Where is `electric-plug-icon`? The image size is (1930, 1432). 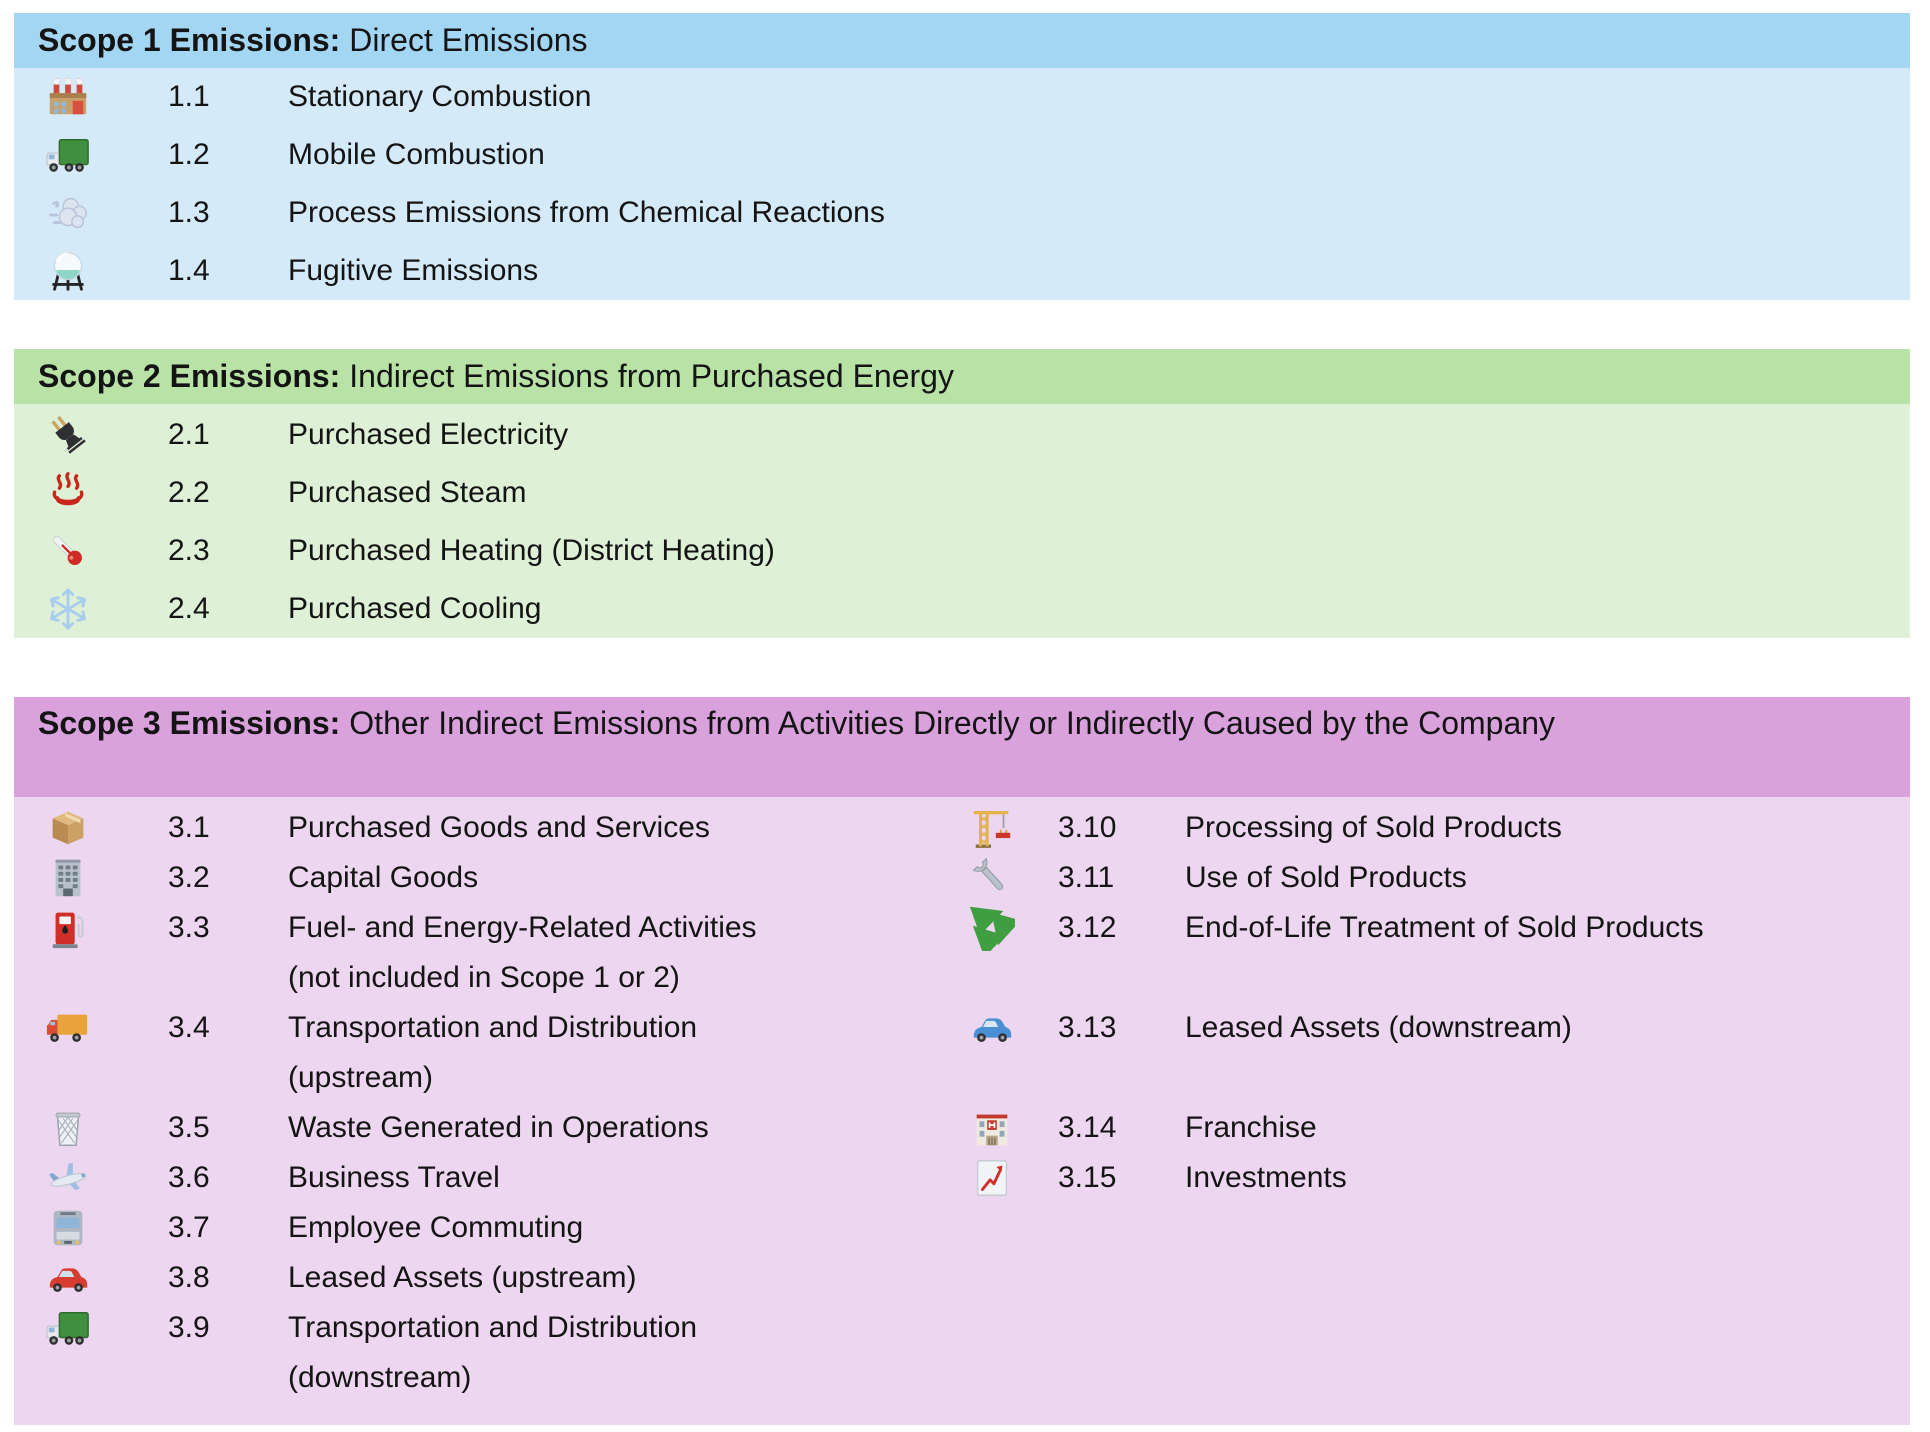
electric-plug-icon is located at coordinates (68, 435).